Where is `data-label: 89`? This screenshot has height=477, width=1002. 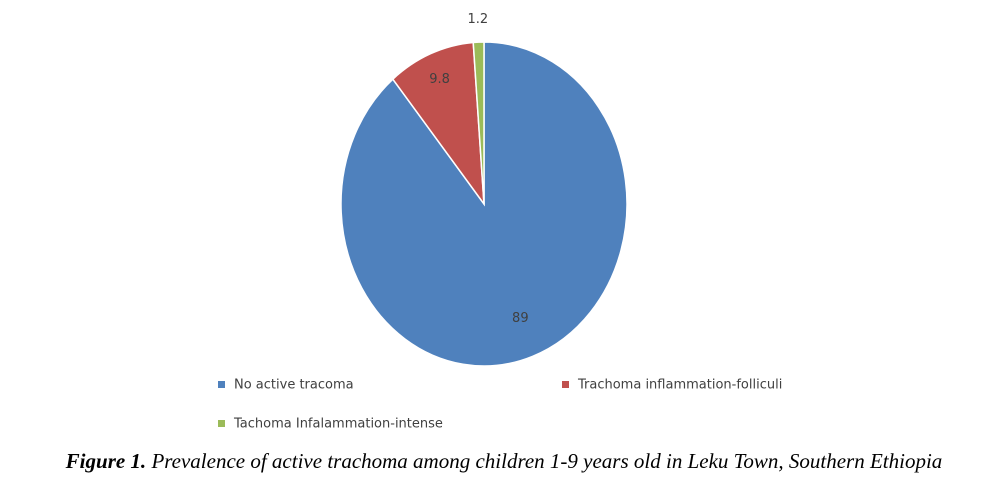 data-label: 89 is located at coordinates (520, 318).